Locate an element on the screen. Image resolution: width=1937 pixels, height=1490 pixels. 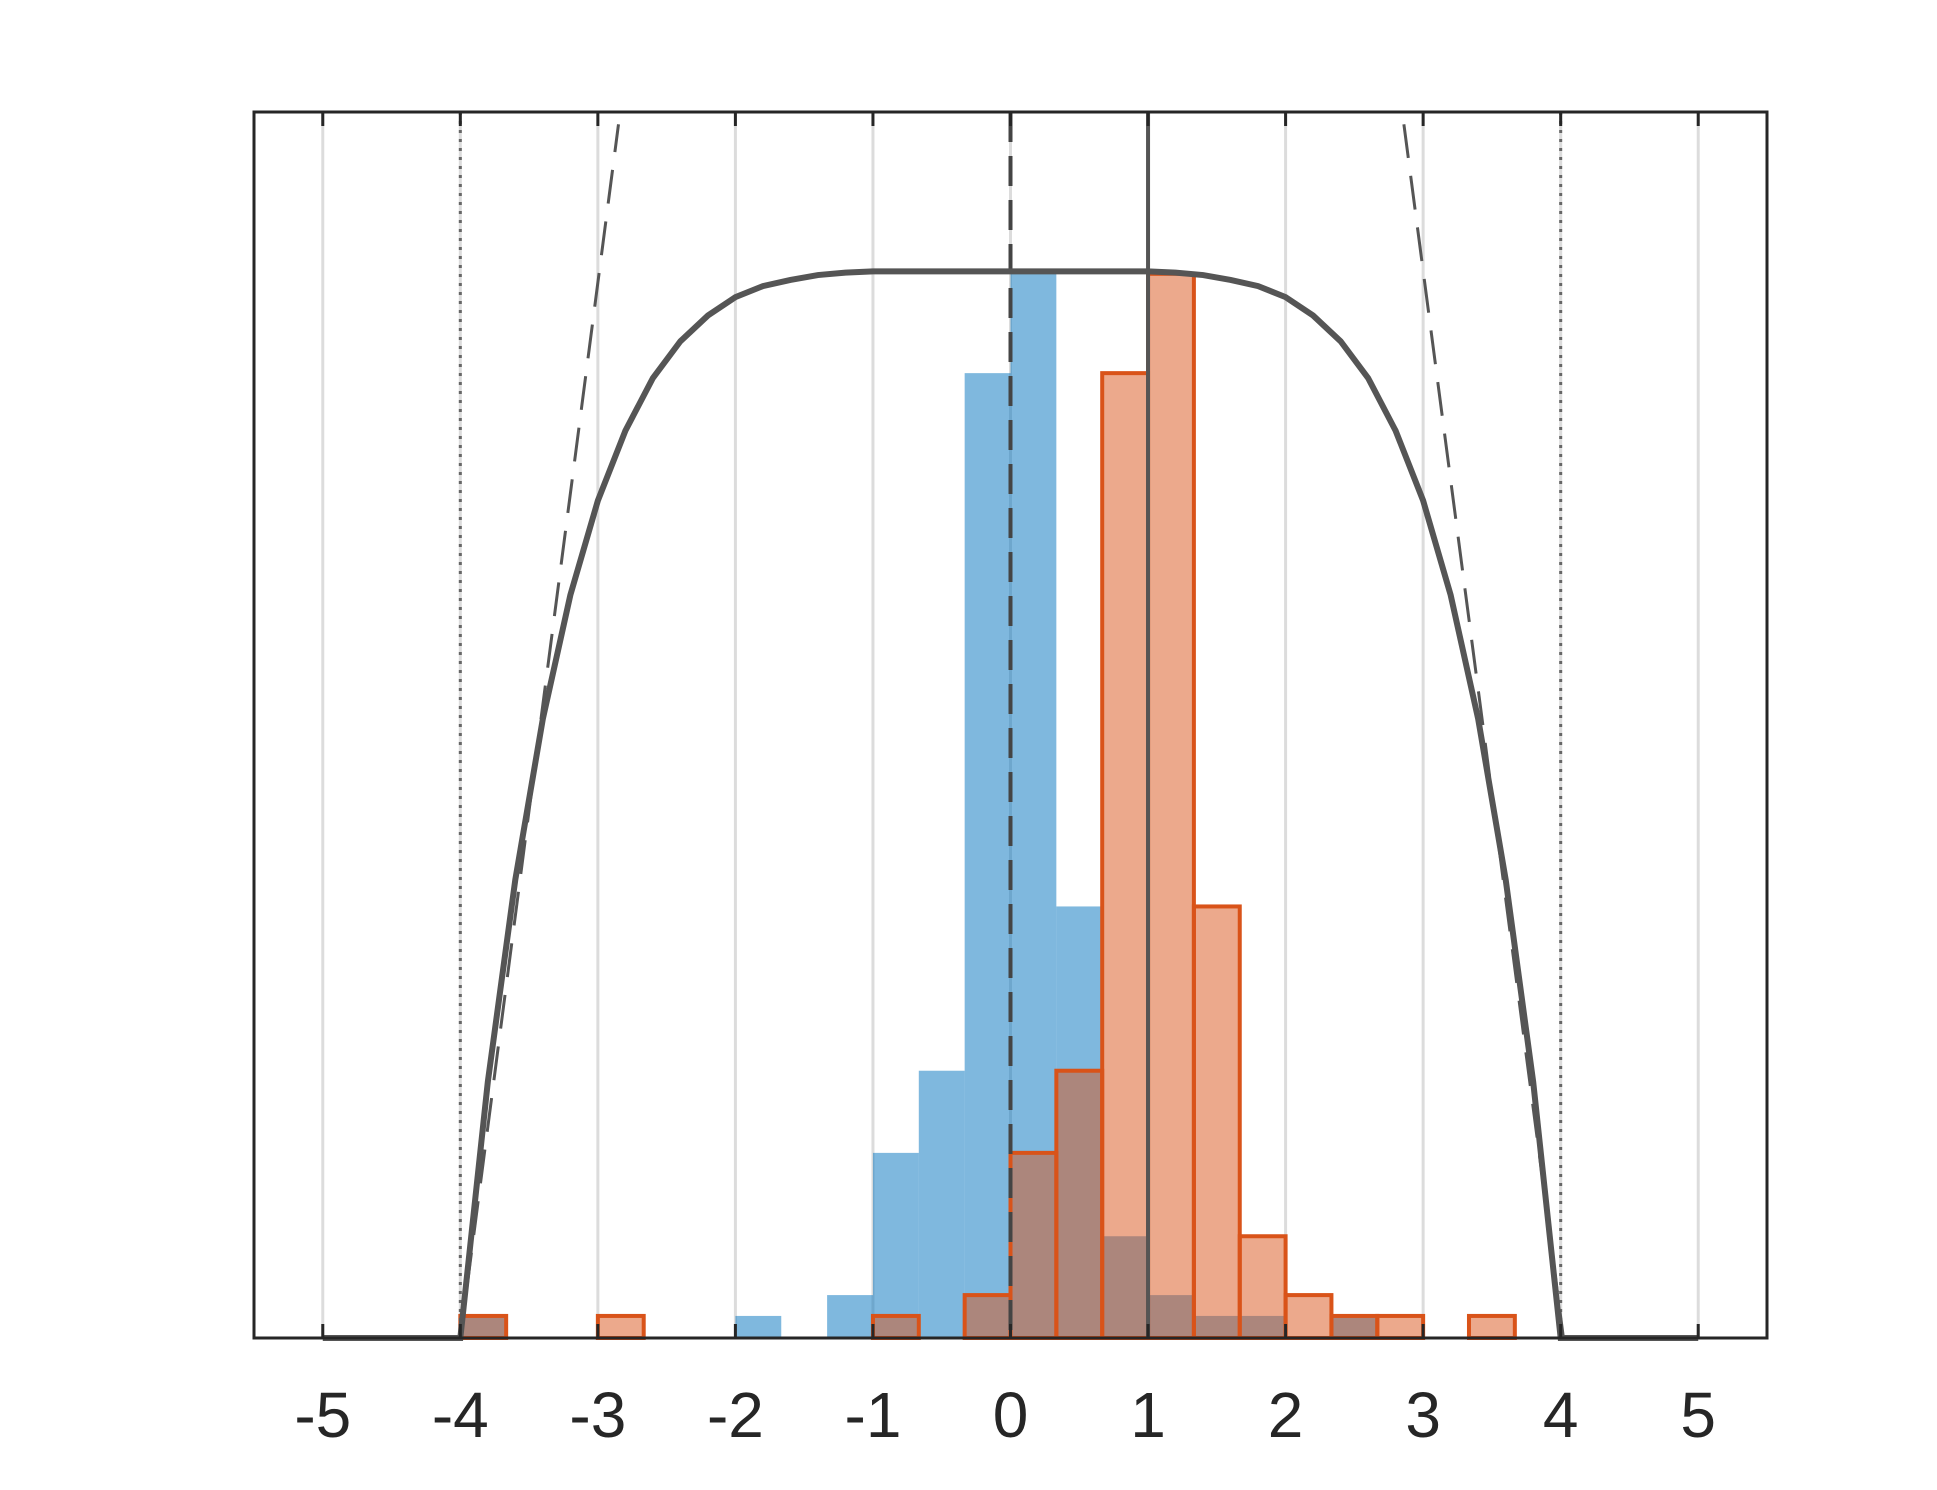
x-tick-label: -5 is located at coordinates (322, 1415).